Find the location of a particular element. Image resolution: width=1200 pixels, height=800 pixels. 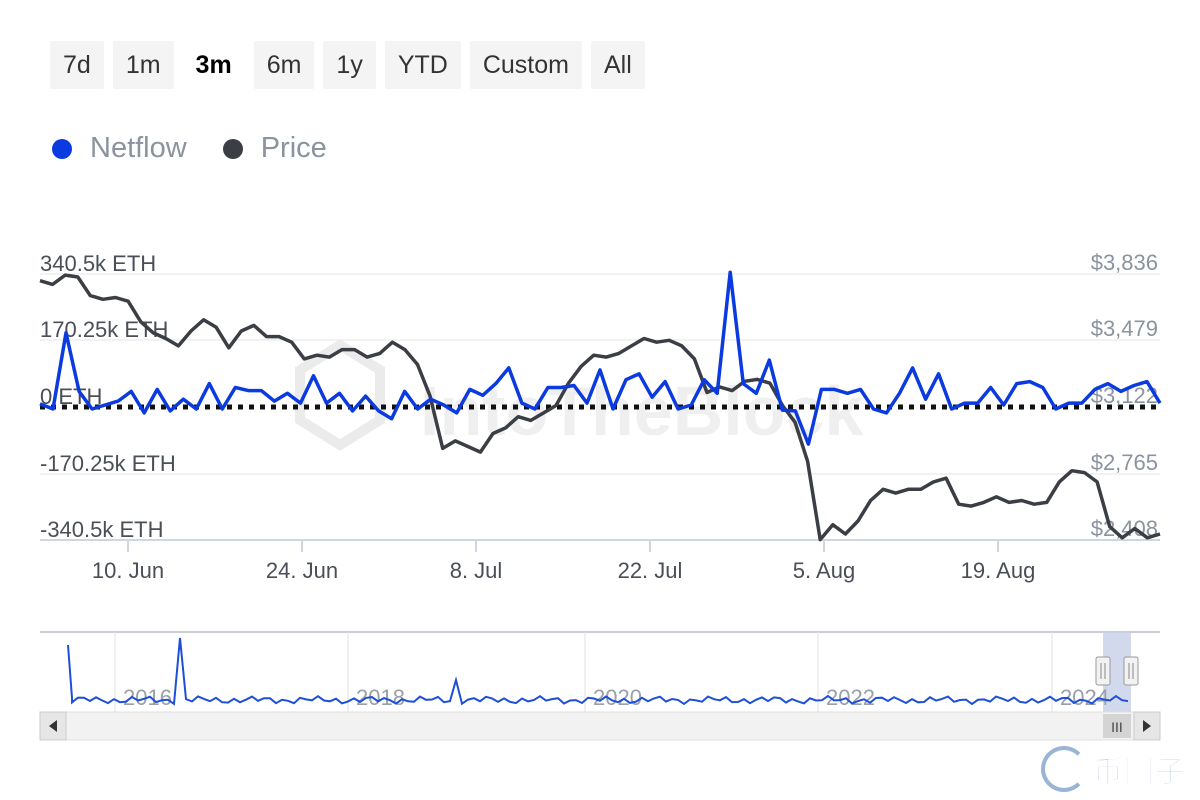

left-tick-label: 340.5k ETH is located at coordinates (98, 263).